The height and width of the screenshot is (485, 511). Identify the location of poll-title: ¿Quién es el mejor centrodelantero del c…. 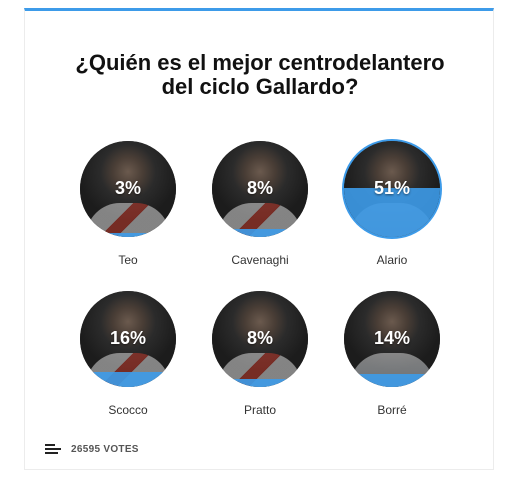
(260, 74).